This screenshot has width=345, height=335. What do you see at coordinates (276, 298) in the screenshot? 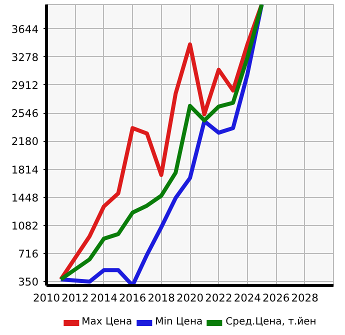
I see `x-tick-label: 2026` at bounding box center [276, 298].